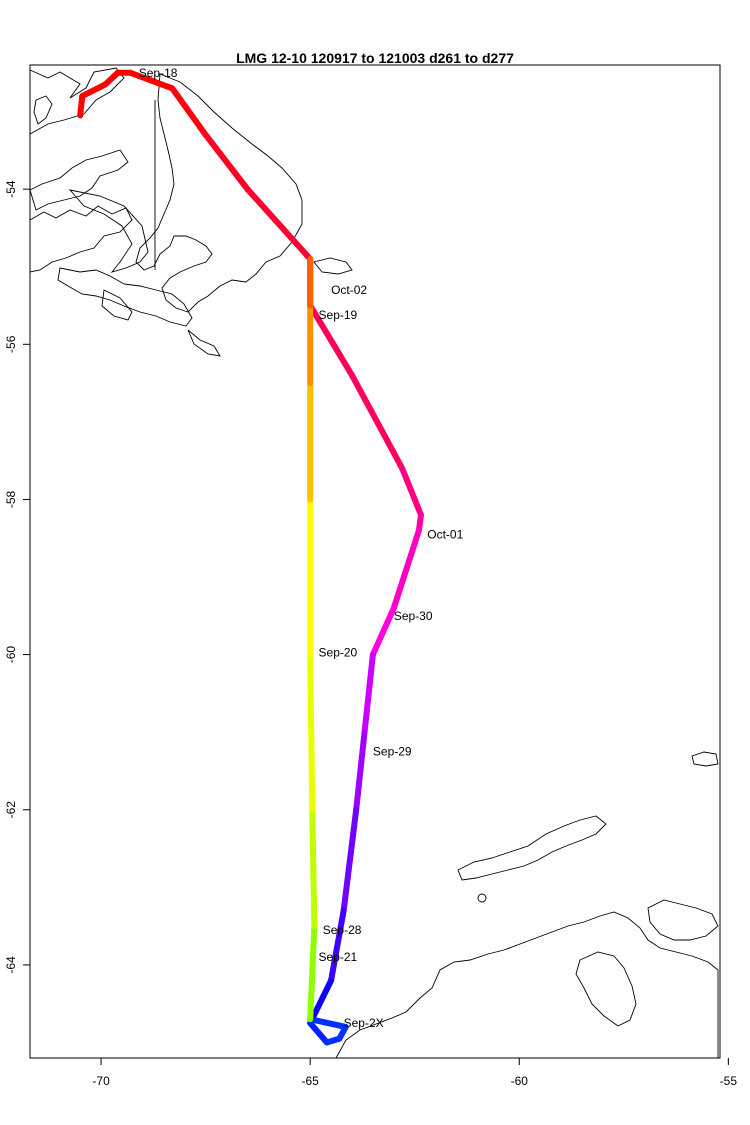  What do you see at coordinates (11, 810) in the screenshot?
I see `y-tick-label: -62` at bounding box center [11, 810].